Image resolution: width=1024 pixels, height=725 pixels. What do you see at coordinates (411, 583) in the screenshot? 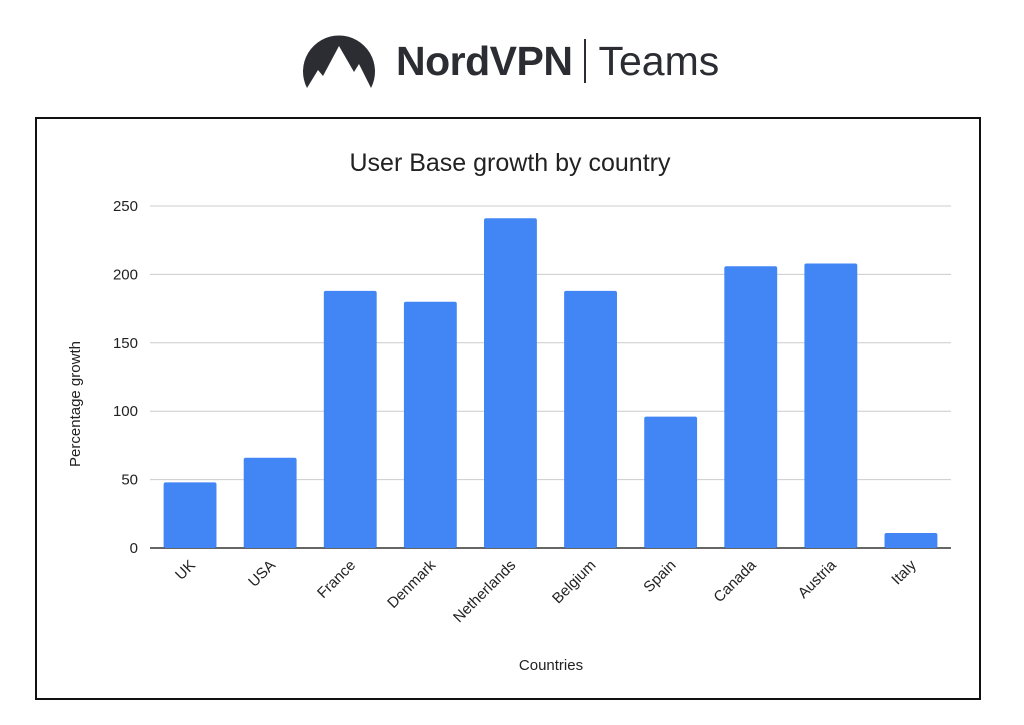
I see `x-tick-label: Denmark` at bounding box center [411, 583].